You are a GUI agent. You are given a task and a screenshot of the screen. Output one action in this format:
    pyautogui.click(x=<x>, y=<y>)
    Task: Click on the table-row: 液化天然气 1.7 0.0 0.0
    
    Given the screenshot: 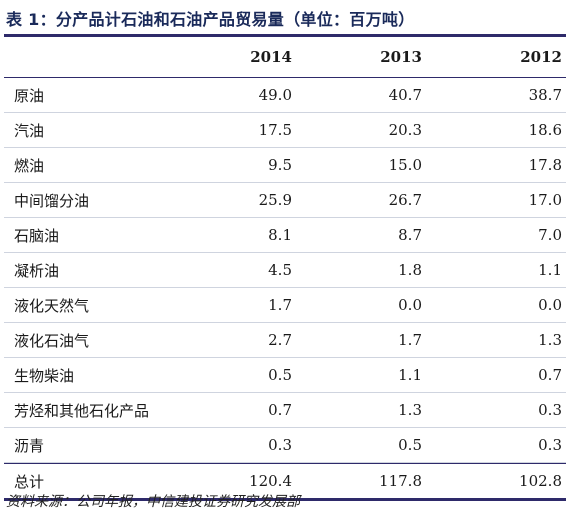 What is the action you would take?
    pyautogui.click(x=285, y=305)
    